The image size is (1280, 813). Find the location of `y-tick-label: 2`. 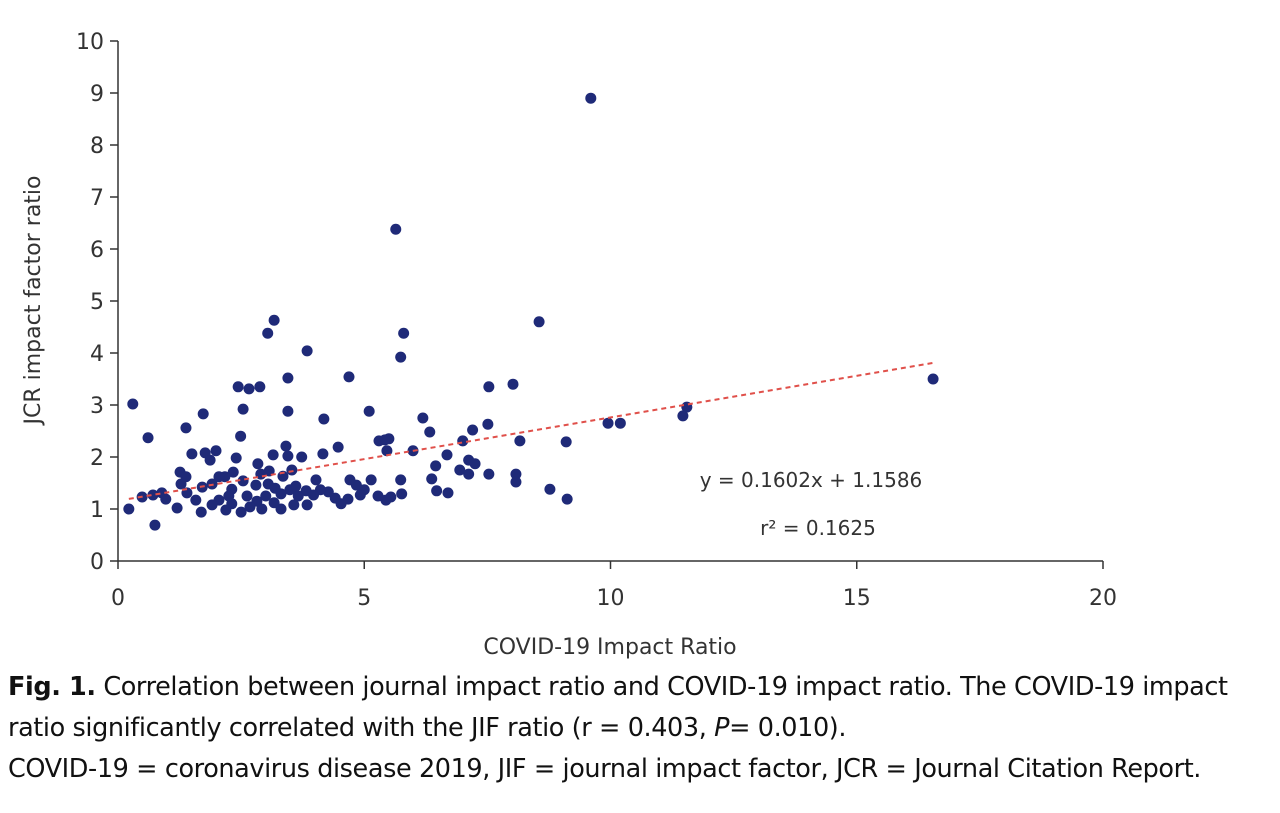

y-tick-label: 2 is located at coordinates (97, 458).